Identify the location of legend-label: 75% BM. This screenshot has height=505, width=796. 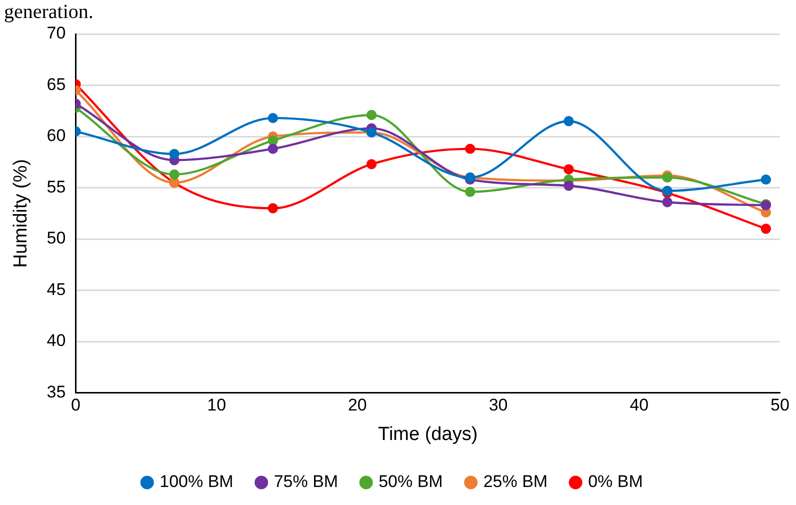
(306, 482).